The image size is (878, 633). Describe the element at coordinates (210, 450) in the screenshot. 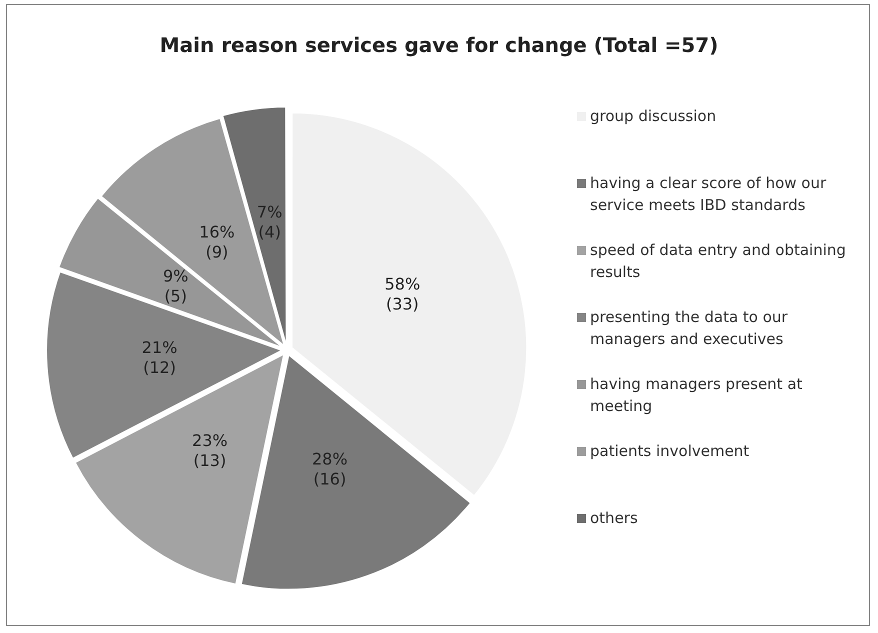

I see `data-label: 23% (13)` at that location.